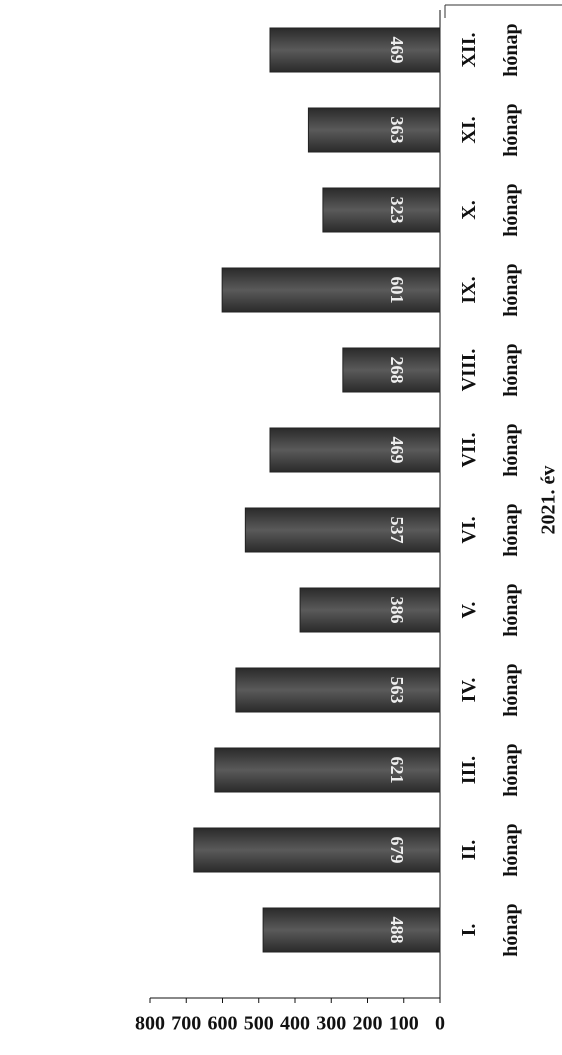  What do you see at coordinates (397, 930) in the screenshot?
I see `bar-label: 488` at bounding box center [397, 930].